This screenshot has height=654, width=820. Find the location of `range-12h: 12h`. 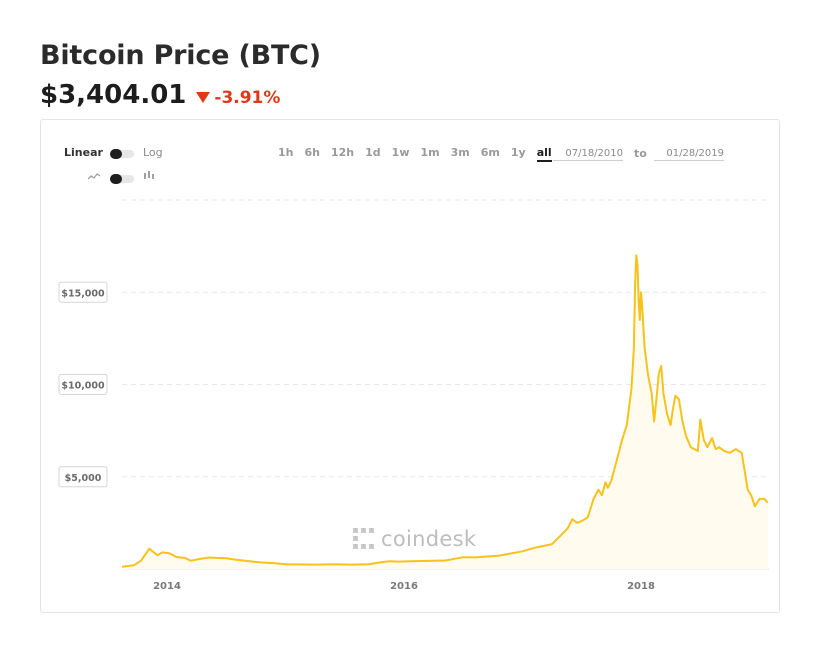

range-12h: 12h is located at coordinates (343, 152).